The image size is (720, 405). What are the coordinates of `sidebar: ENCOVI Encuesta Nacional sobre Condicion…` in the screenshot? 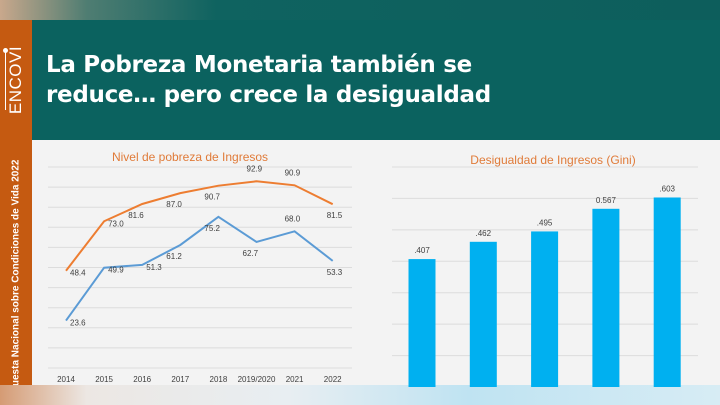 It's located at (16, 212).